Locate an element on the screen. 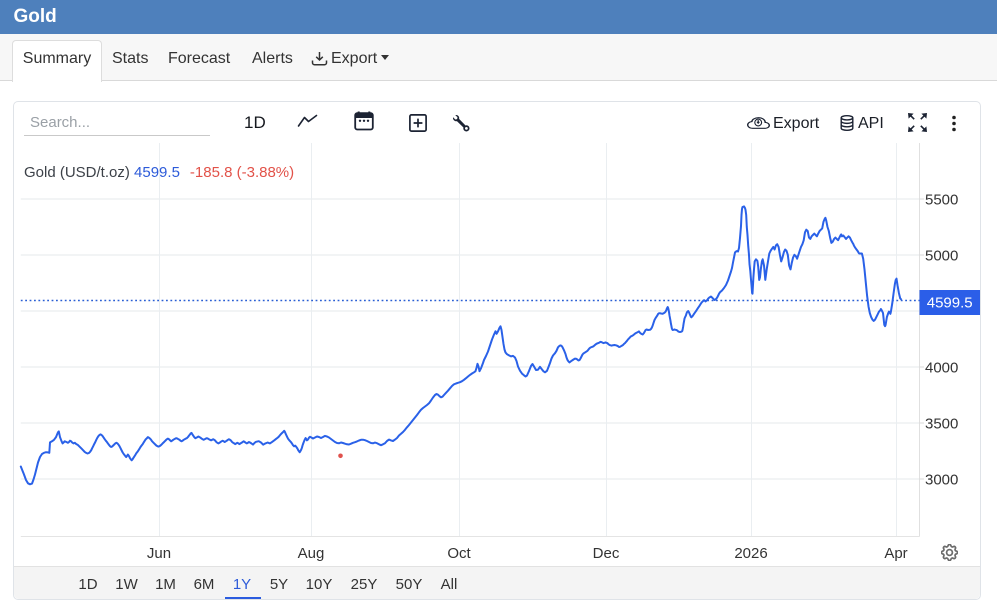 The width and height of the screenshot is (997, 605). svg-text: 3000 is located at coordinates (941, 480).